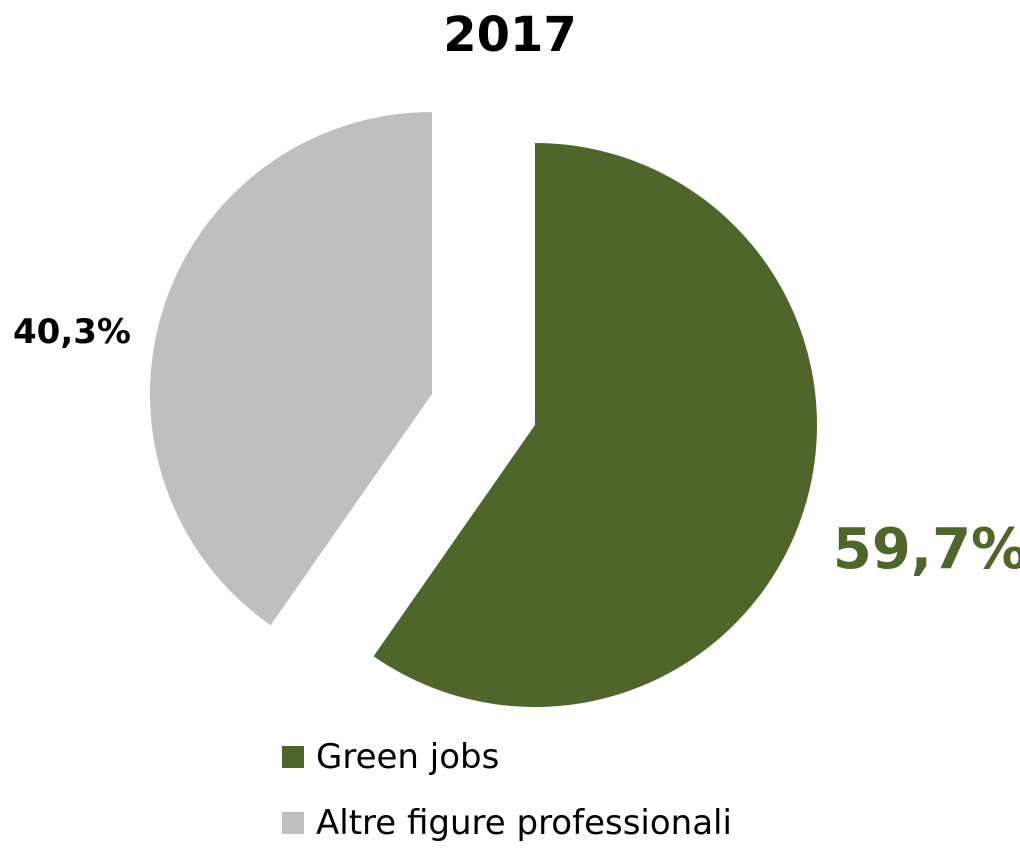 The height and width of the screenshot is (868, 1020). Describe the element at coordinates (510, 35) in the screenshot. I see `chart-title: 2017` at that location.